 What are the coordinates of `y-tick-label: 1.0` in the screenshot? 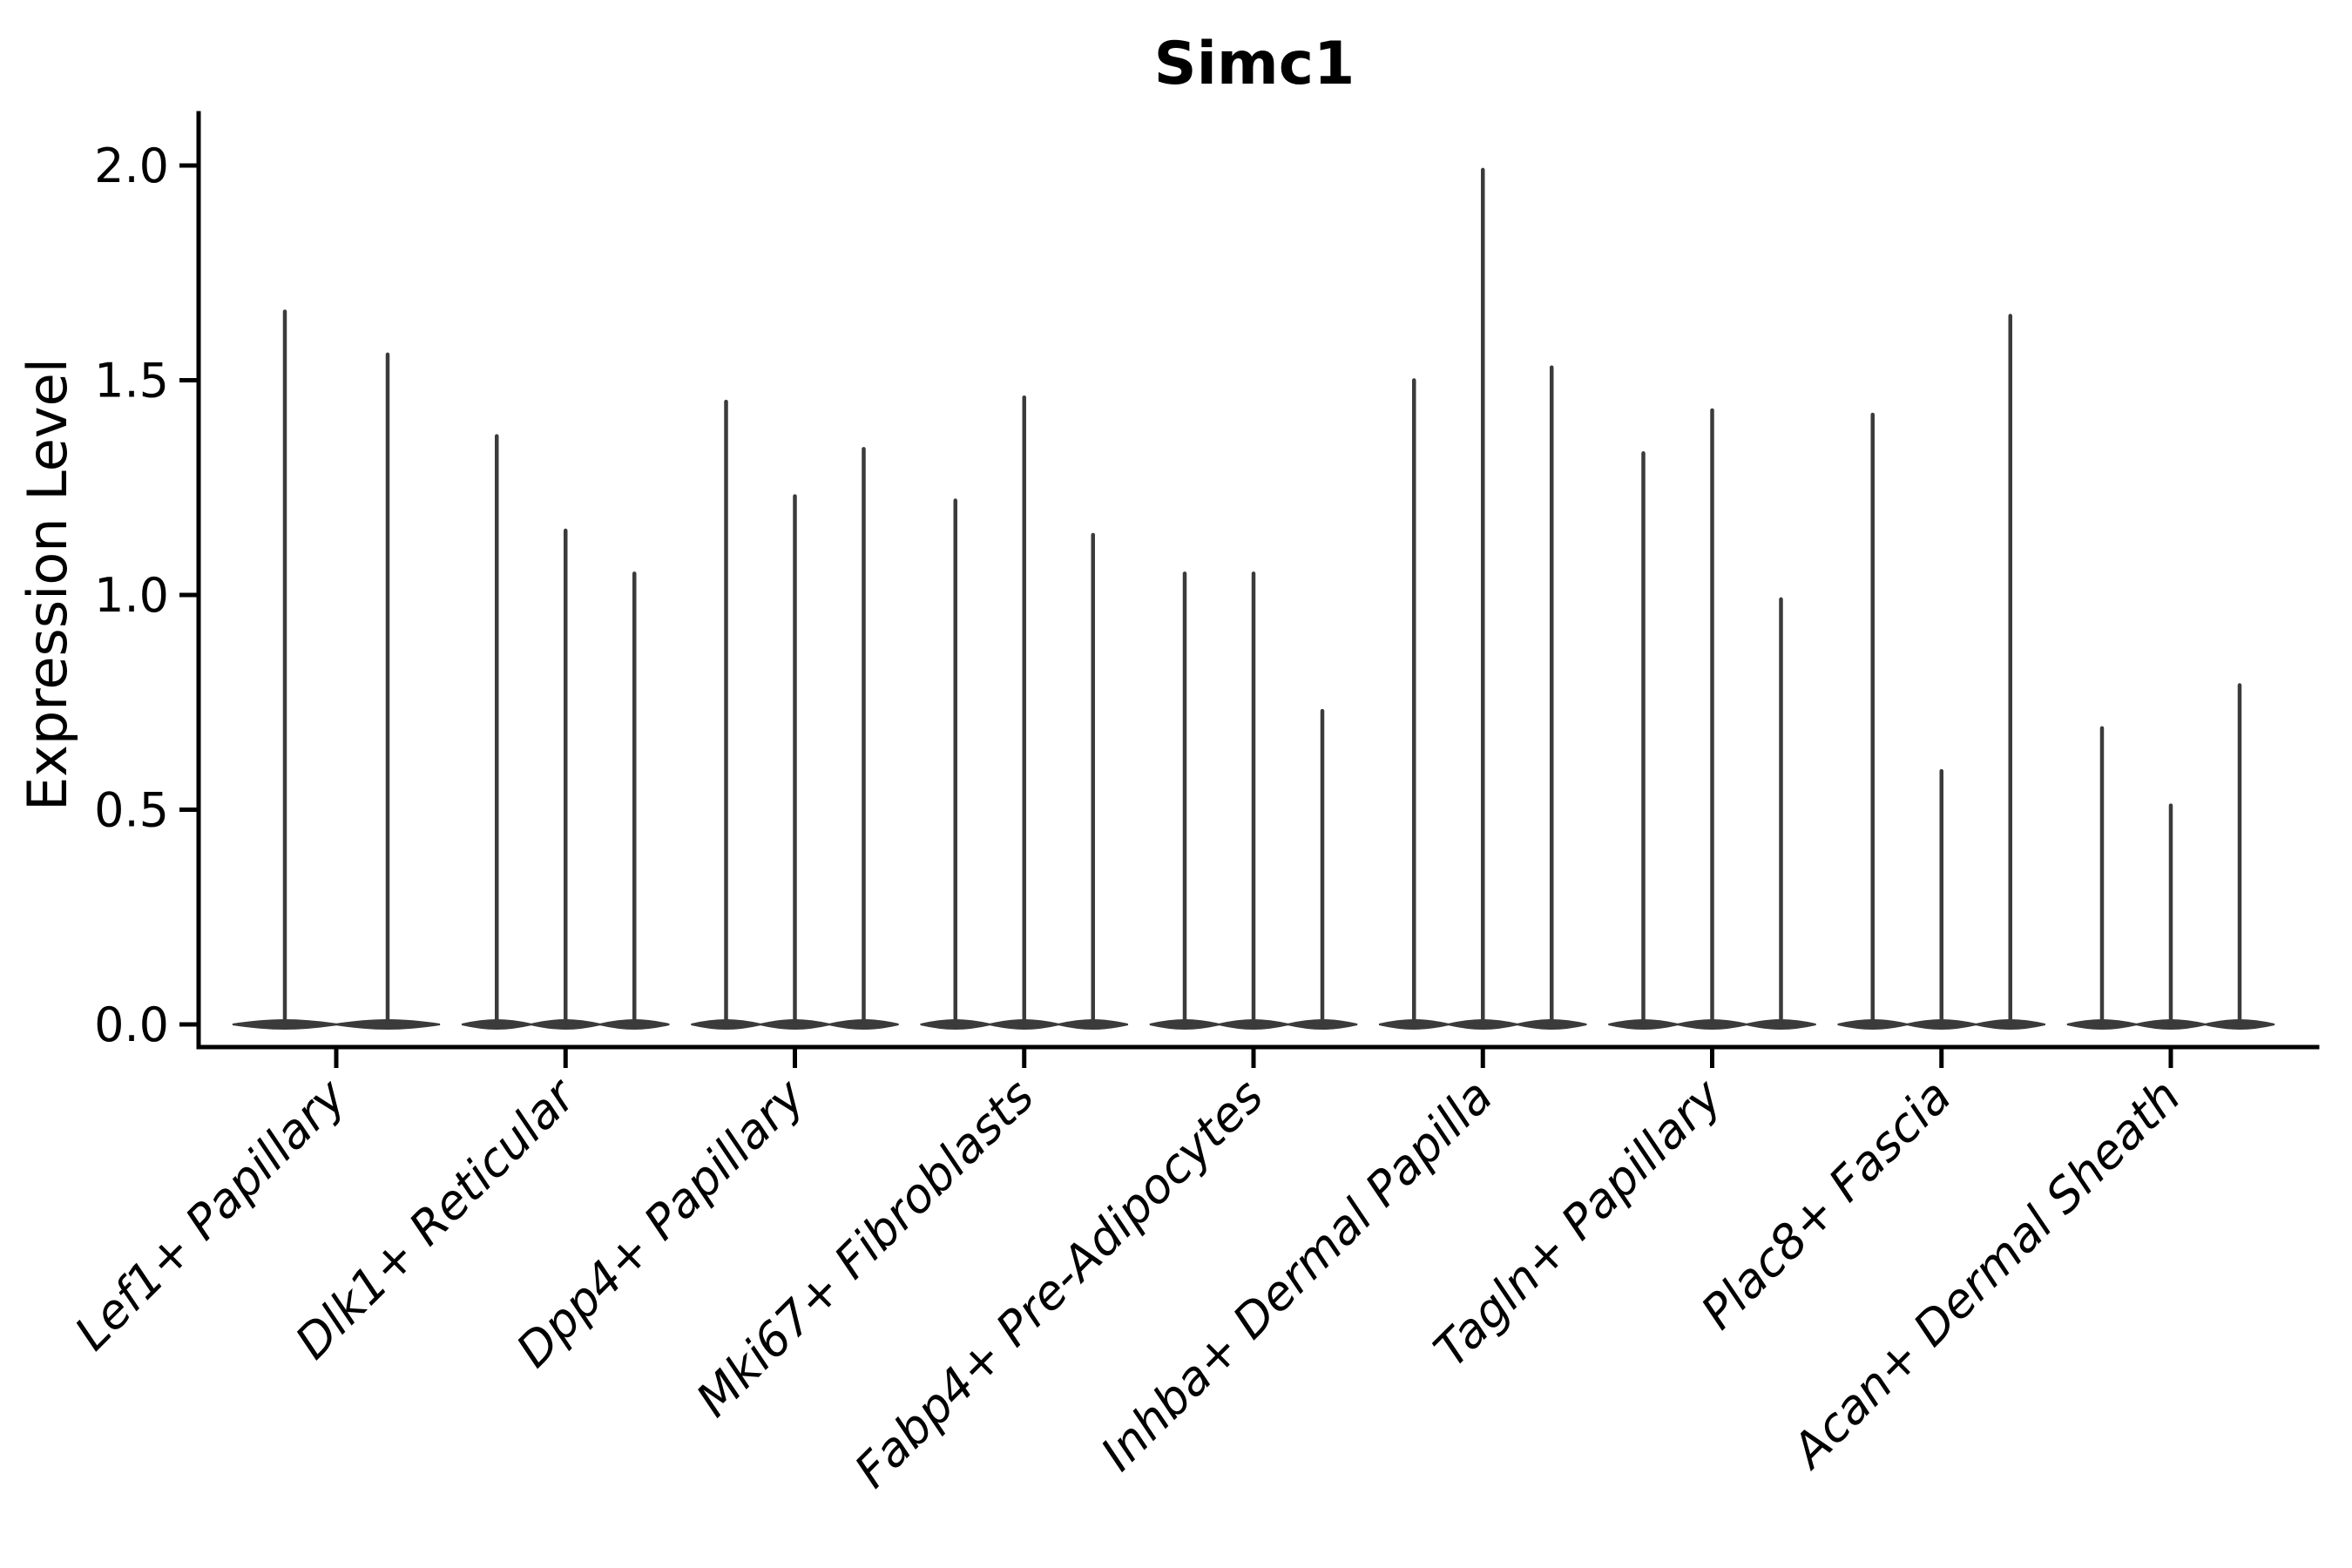 It's located at (131, 595).